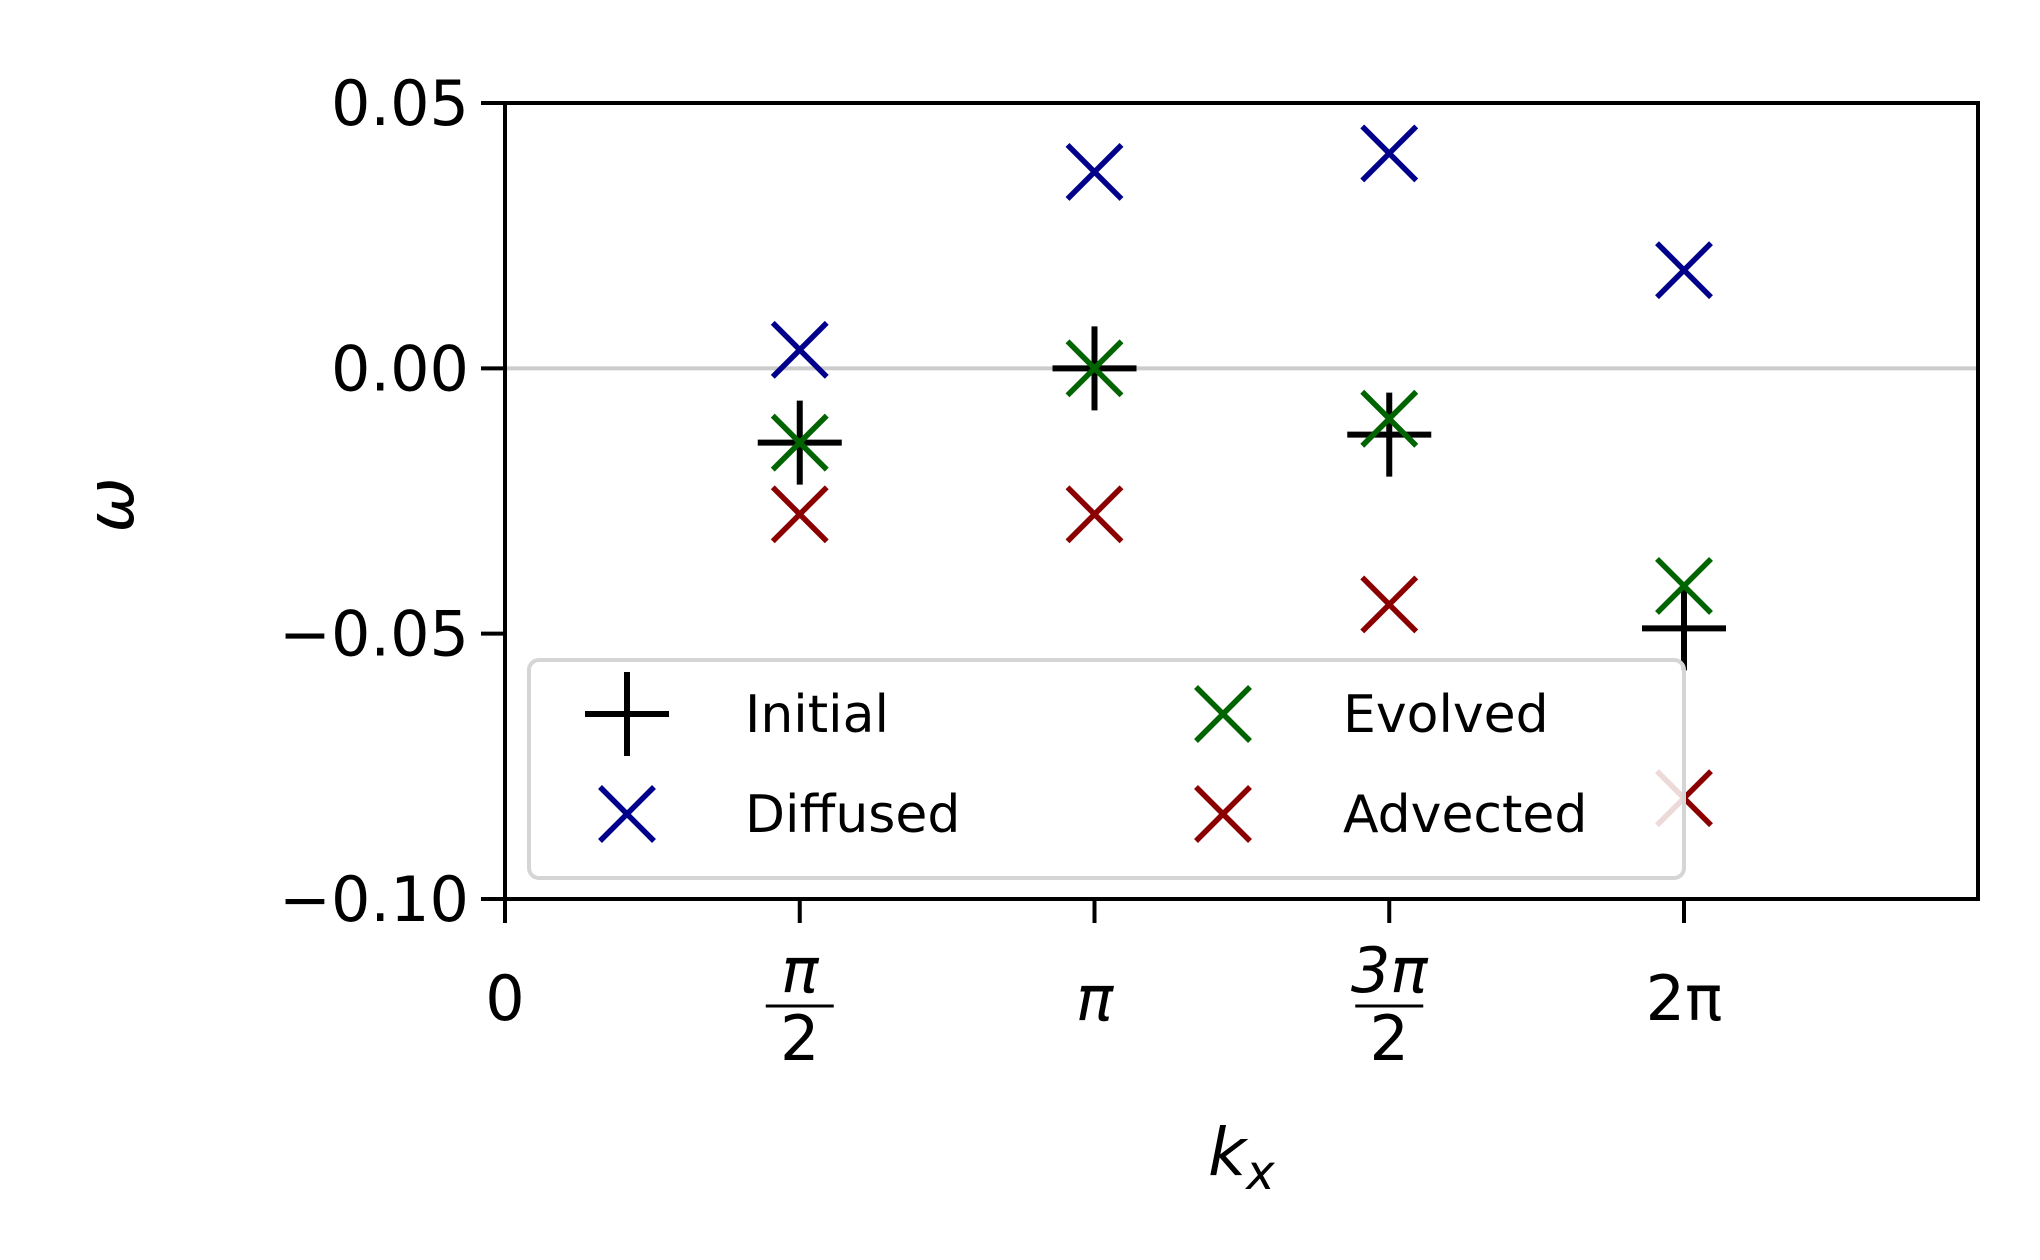  Describe the element at coordinates (400, 103) in the screenshot. I see `y-tick-label-0: 0.05` at that location.